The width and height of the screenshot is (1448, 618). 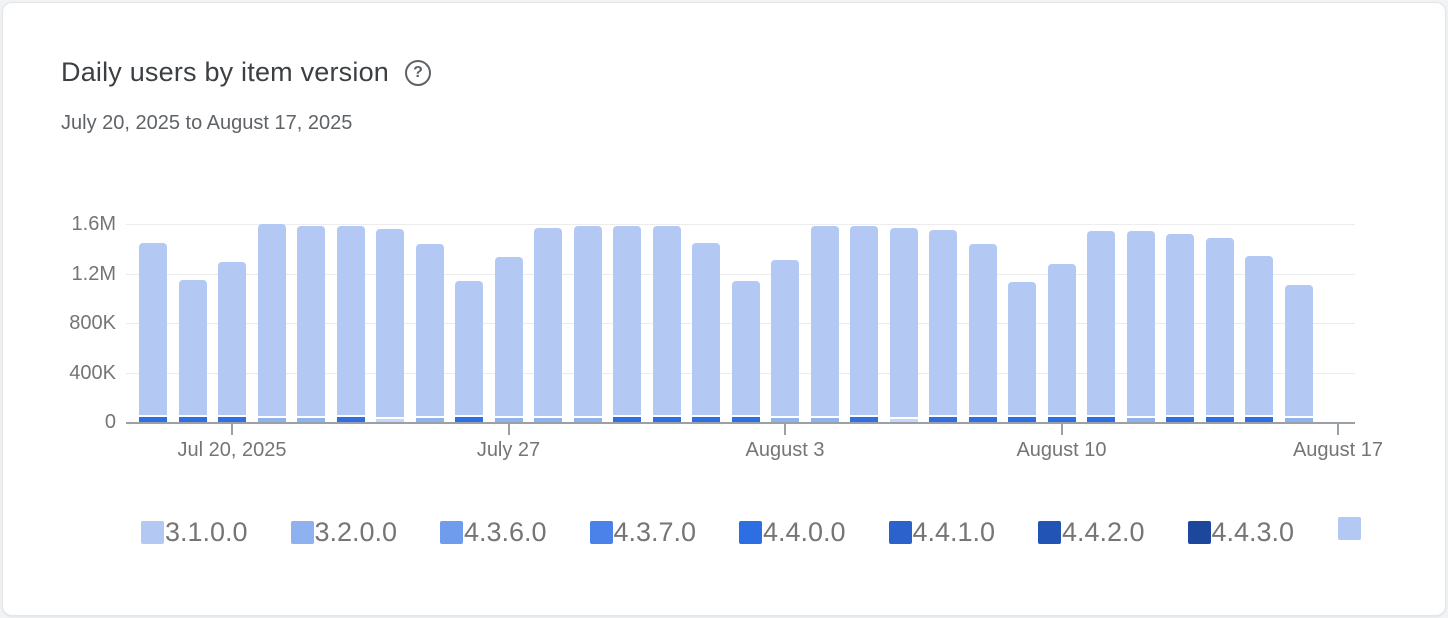 I want to click on legend-label: 4.3.6.0, so click(x=505, y=532).